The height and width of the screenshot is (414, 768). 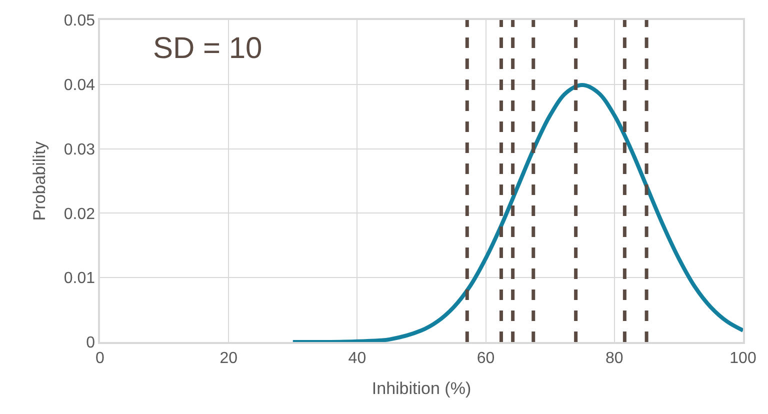 What do you see at coordinates (80, 279) in the screenshot?
I see `y-tick-label: 0.01` at bounding box center [80, 279].